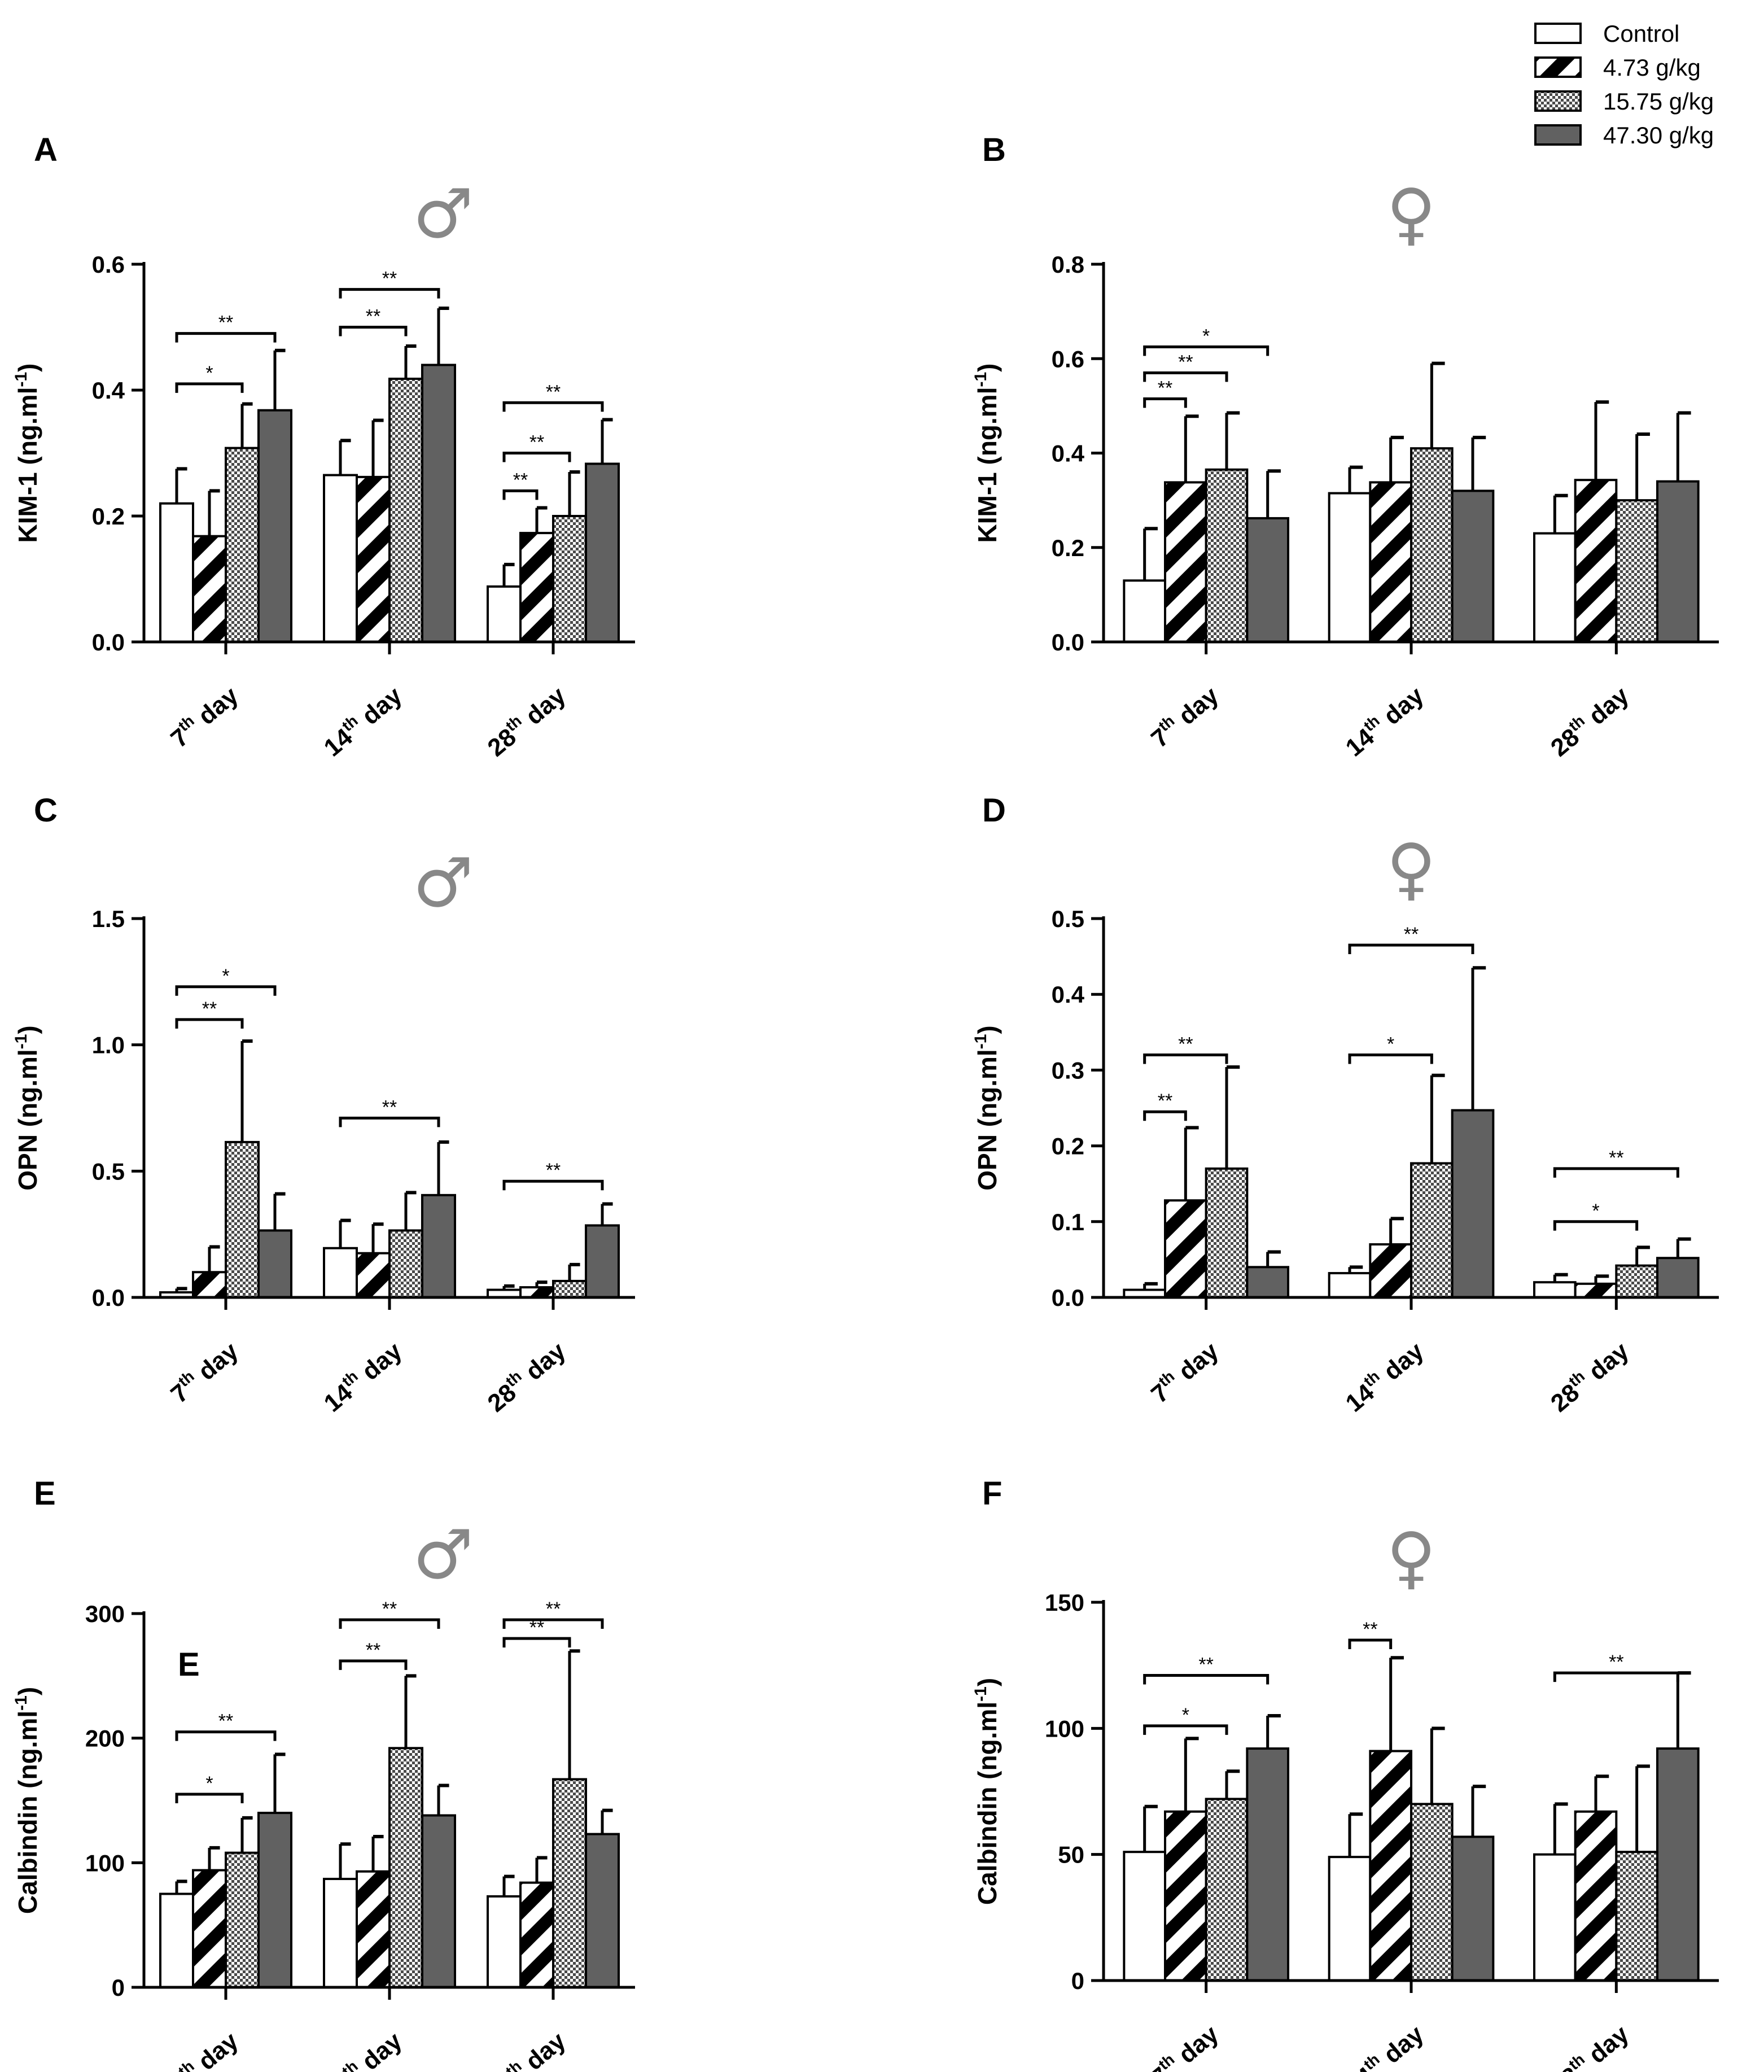 The image size is (1764, 2072). Describe the element at coordinates (46, 150) in the screenshot. I see `panel-letter: A` at that location.